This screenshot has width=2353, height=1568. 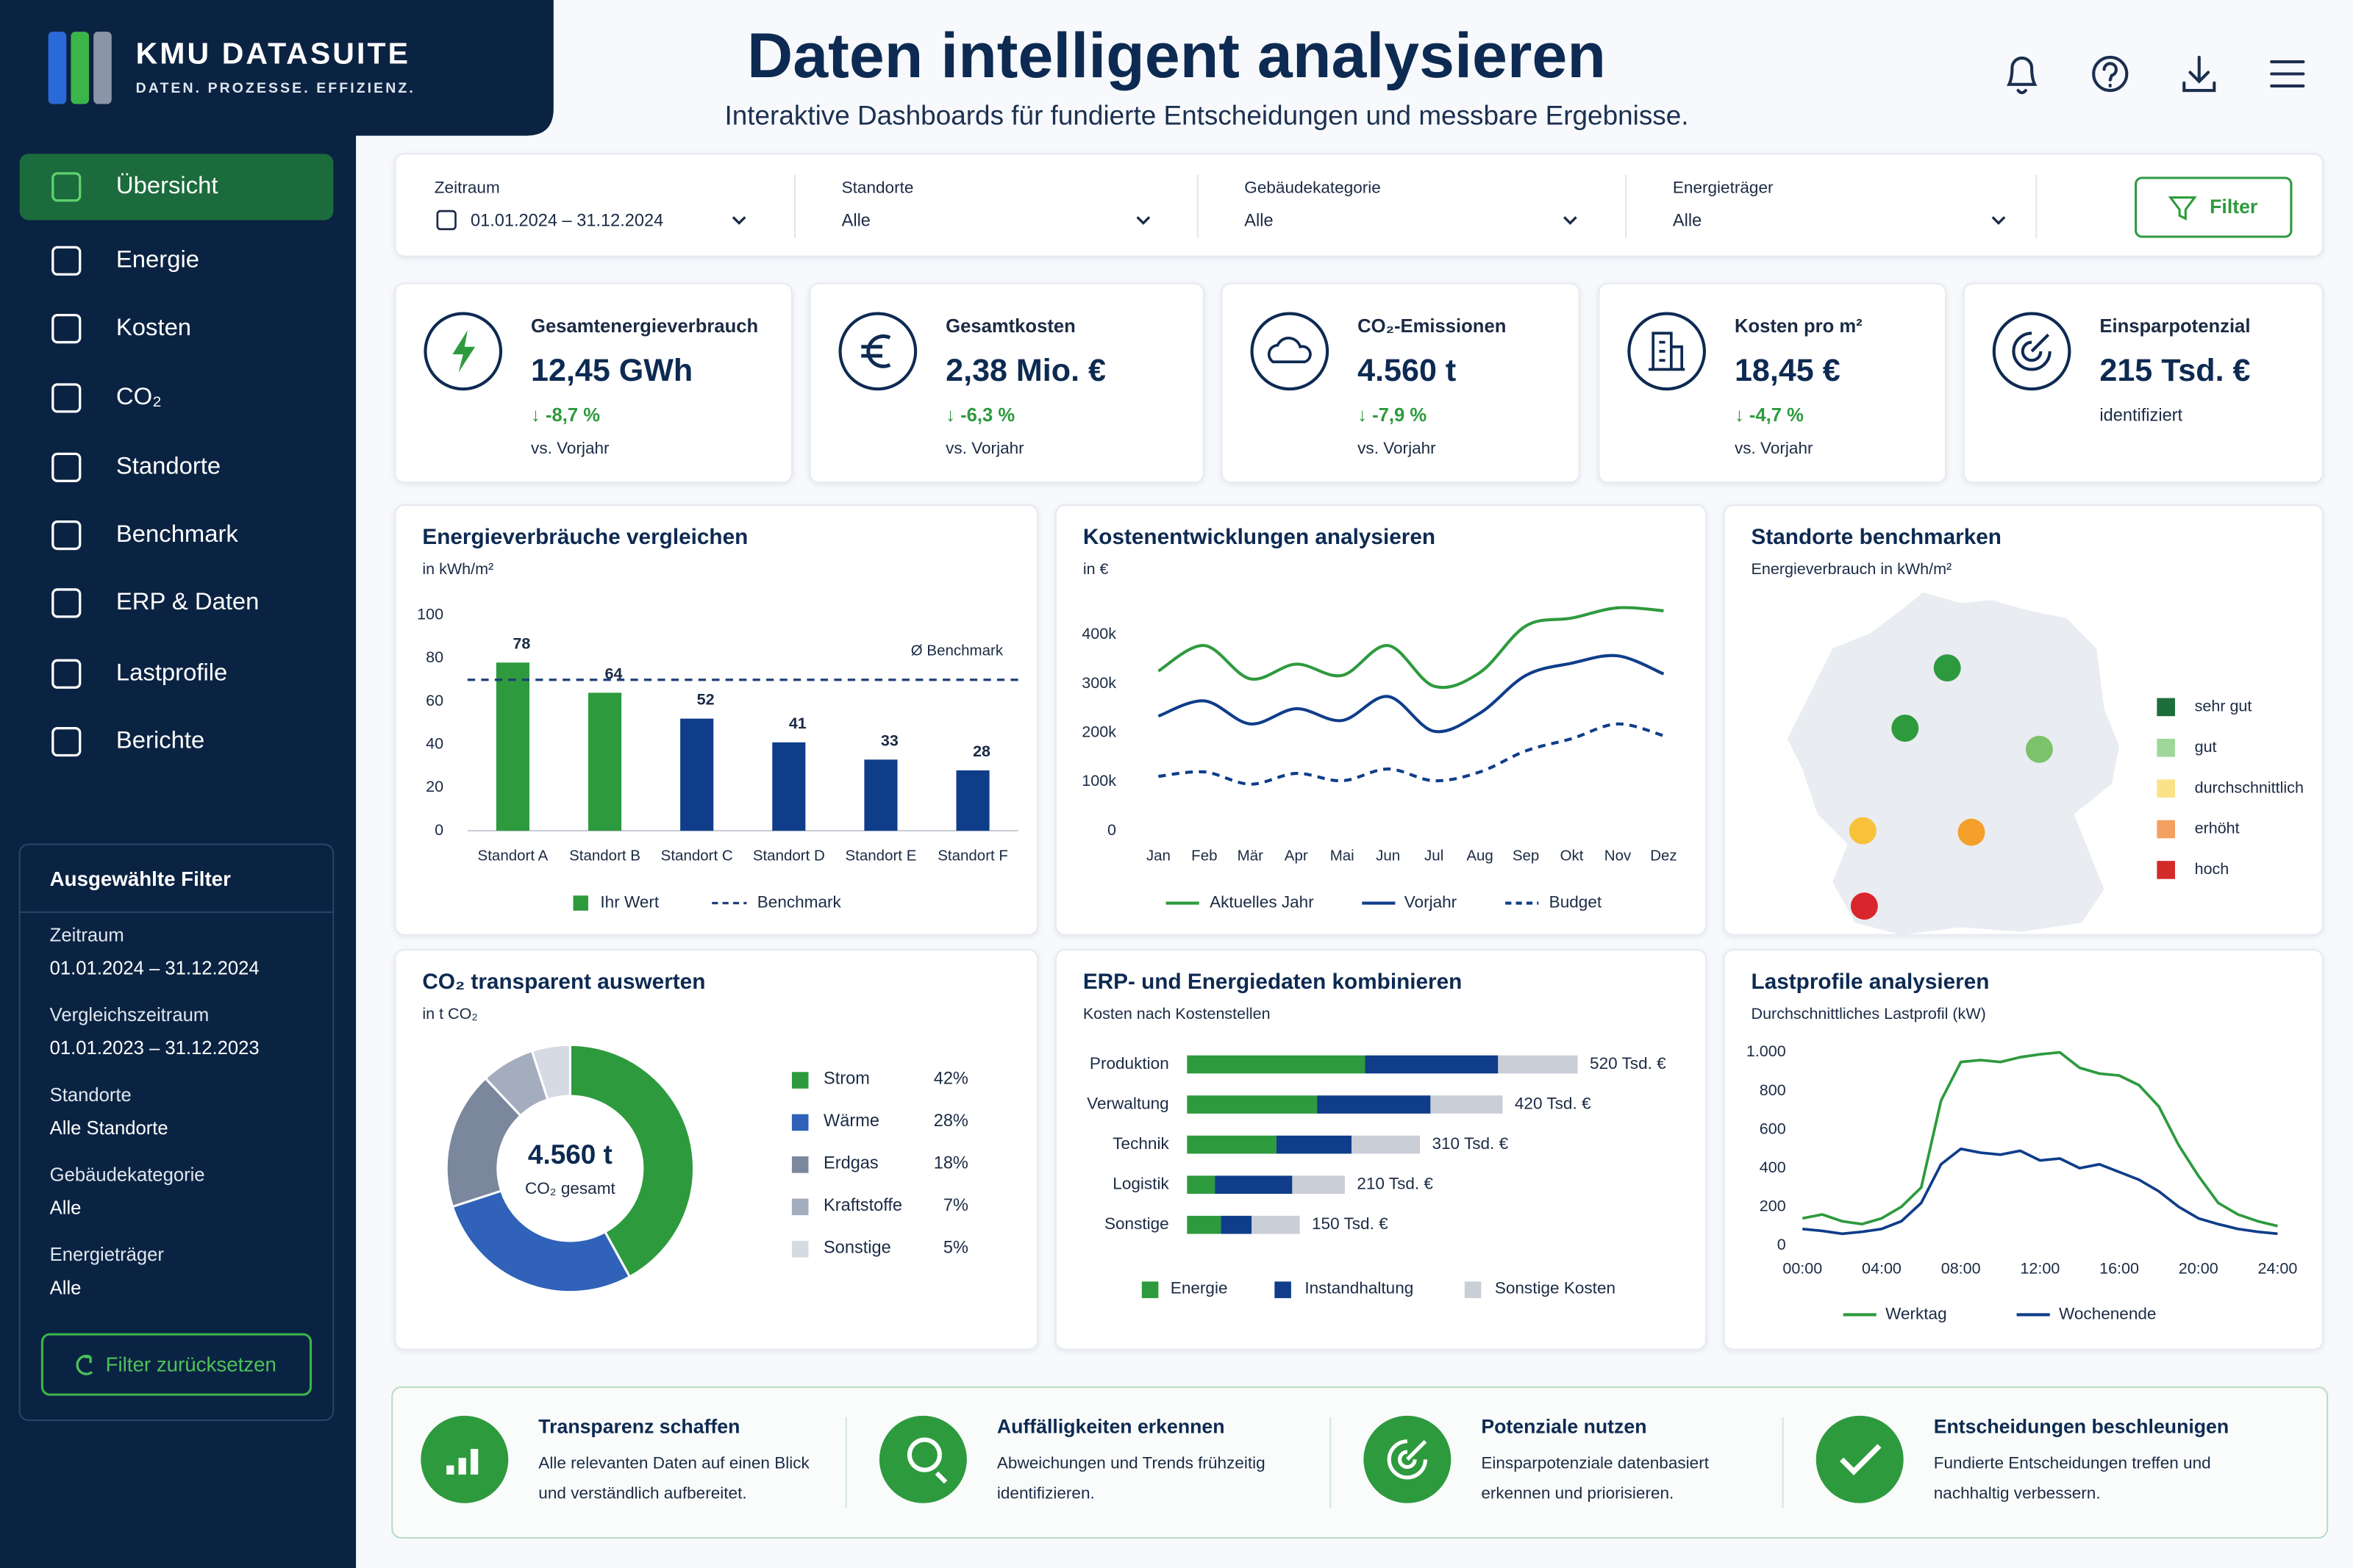 What do you see at coordinates (697, 855) in the screenshot?
I see `x-tick-label: Standort C` at bounding box center [697, 855].